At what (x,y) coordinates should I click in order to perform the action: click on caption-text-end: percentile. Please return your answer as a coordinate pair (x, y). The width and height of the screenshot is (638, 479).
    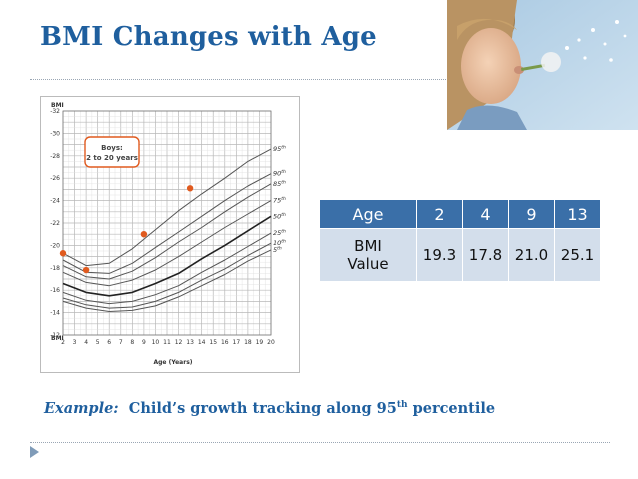
    Looking at the image, I should click on (451, 408).